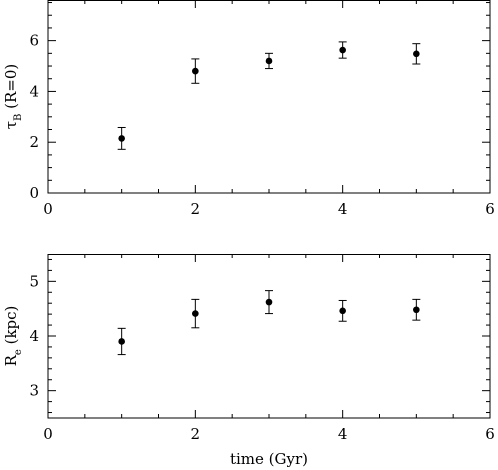 This screenshot has width=498, height=470. I want to click on y-tick-label: 0, so click(34, 193).